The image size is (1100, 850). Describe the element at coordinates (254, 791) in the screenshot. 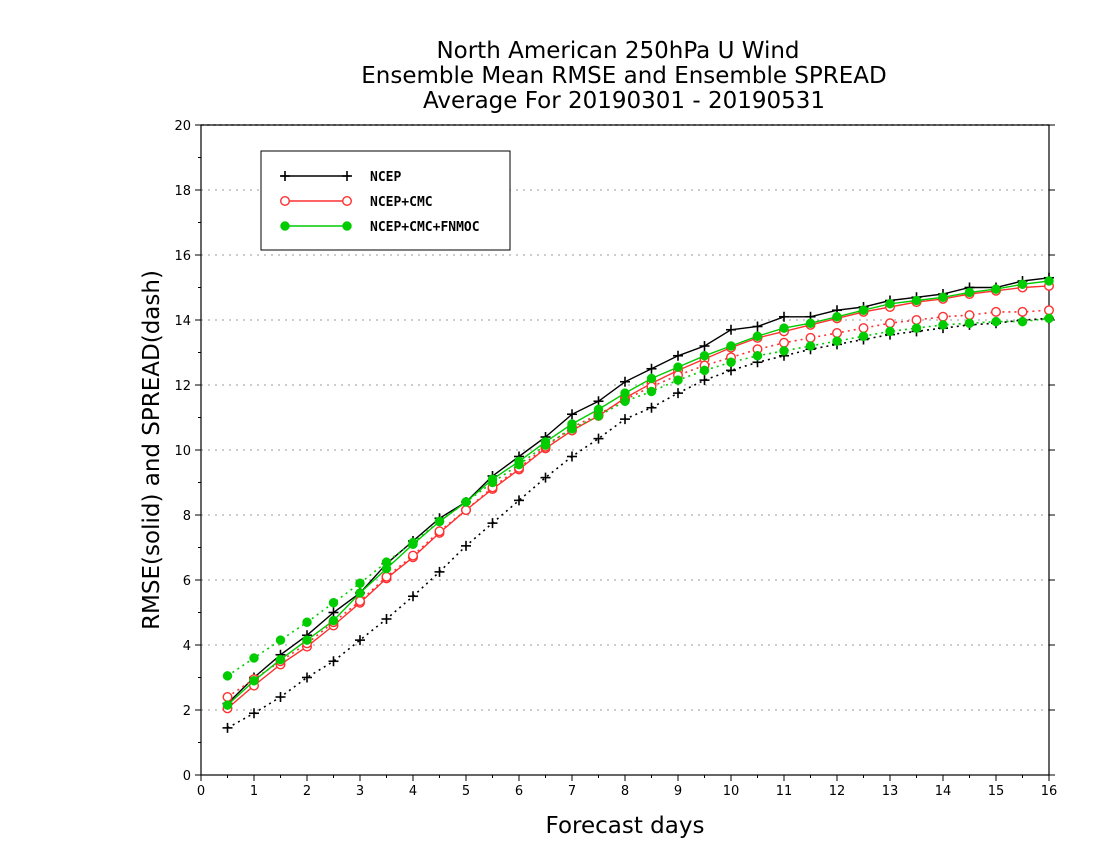

I see `x-tick-label: 1` at that location.